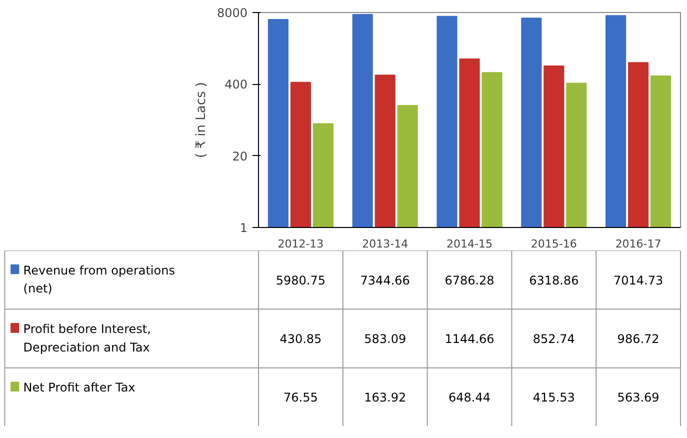 The height and width of the screenshot is (438, 687). Describe the element at coordinates (469, 397) in the screenshot. I see `data-label: 648.44` at that location.